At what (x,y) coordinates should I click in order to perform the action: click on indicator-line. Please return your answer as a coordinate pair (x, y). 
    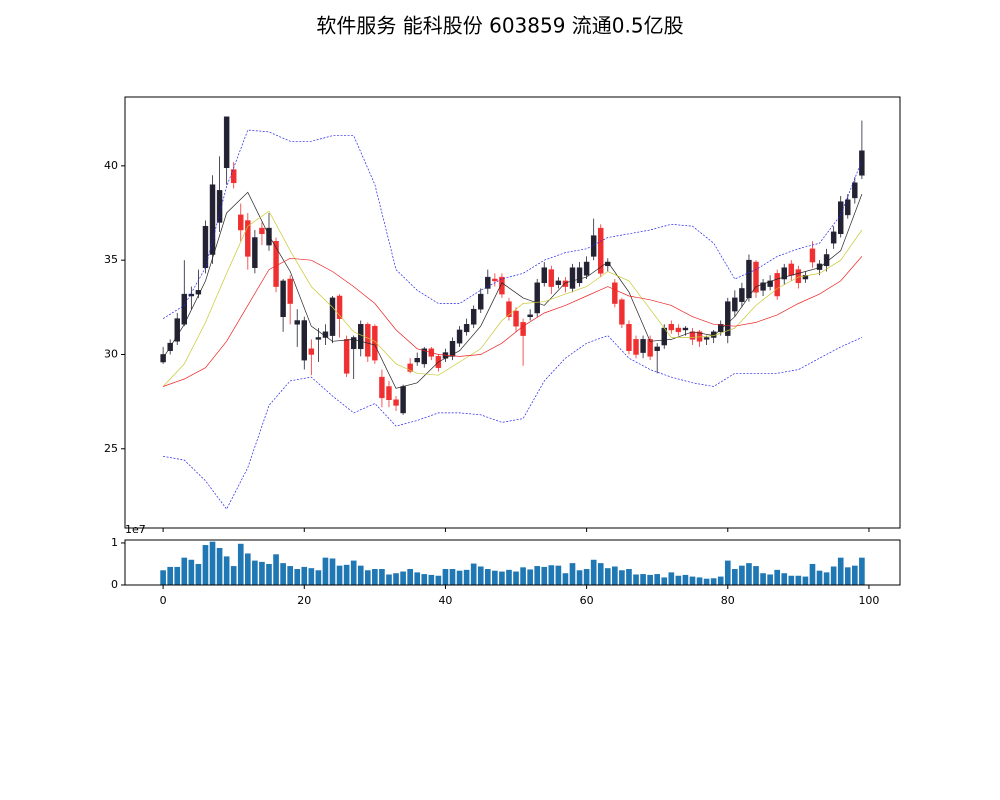
    Looking at the image, I should click on (512, 321).